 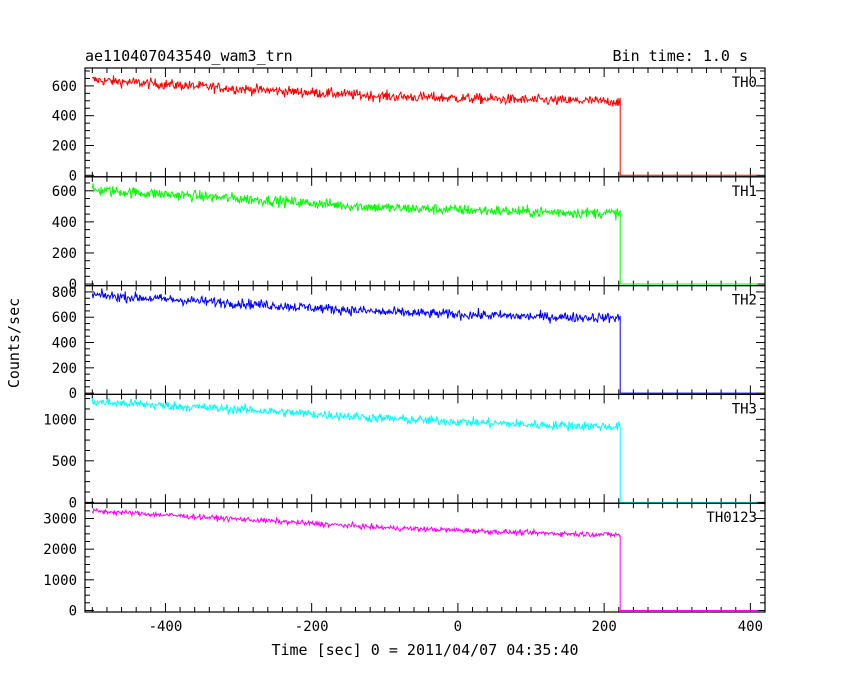 I want to click on x-tick-label: -400, so click(x=166, y=627).